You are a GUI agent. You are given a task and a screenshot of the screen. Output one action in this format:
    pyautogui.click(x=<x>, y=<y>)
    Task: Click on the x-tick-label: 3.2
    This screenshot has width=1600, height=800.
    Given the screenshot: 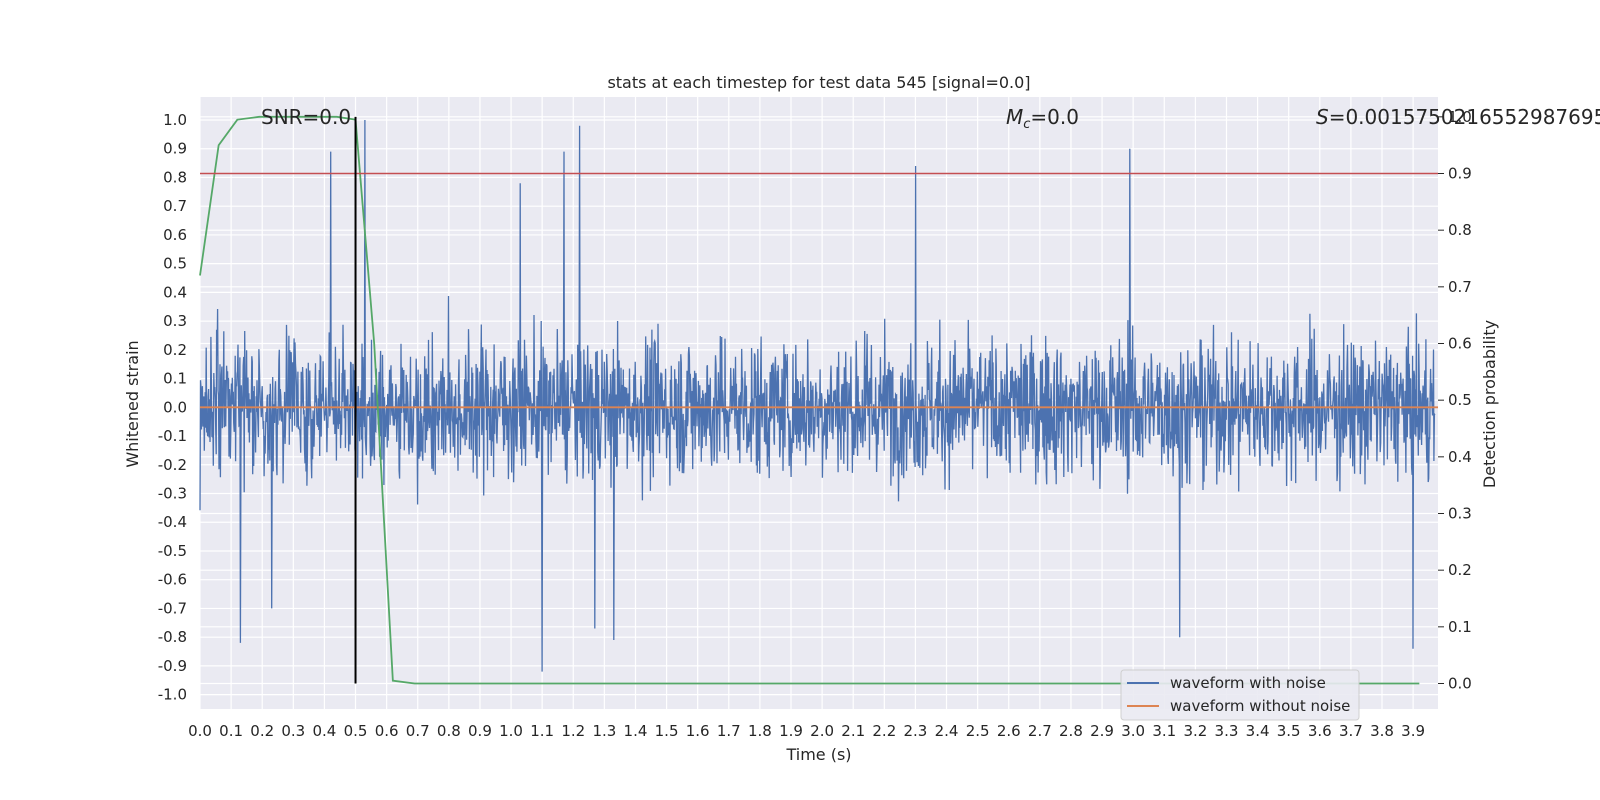 What is the action you would take?
    pyautogui.click(x=1195, y=731)
    